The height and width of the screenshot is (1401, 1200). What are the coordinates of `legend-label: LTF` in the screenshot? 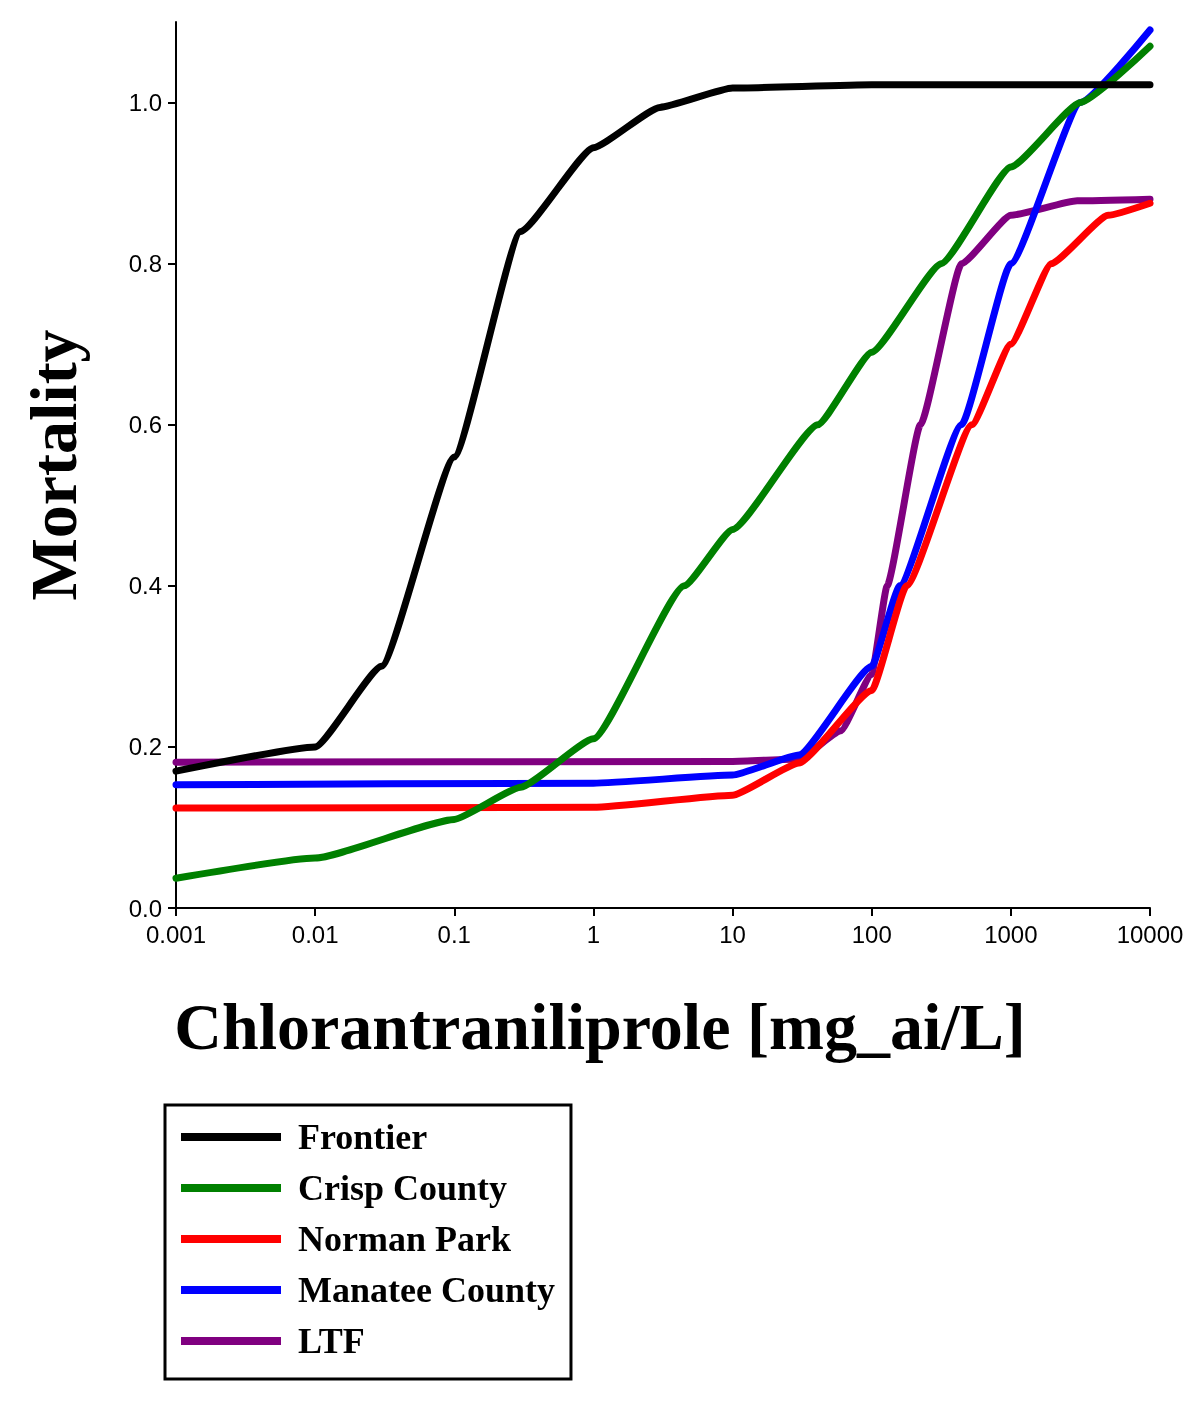 It's located at (331, 1341).